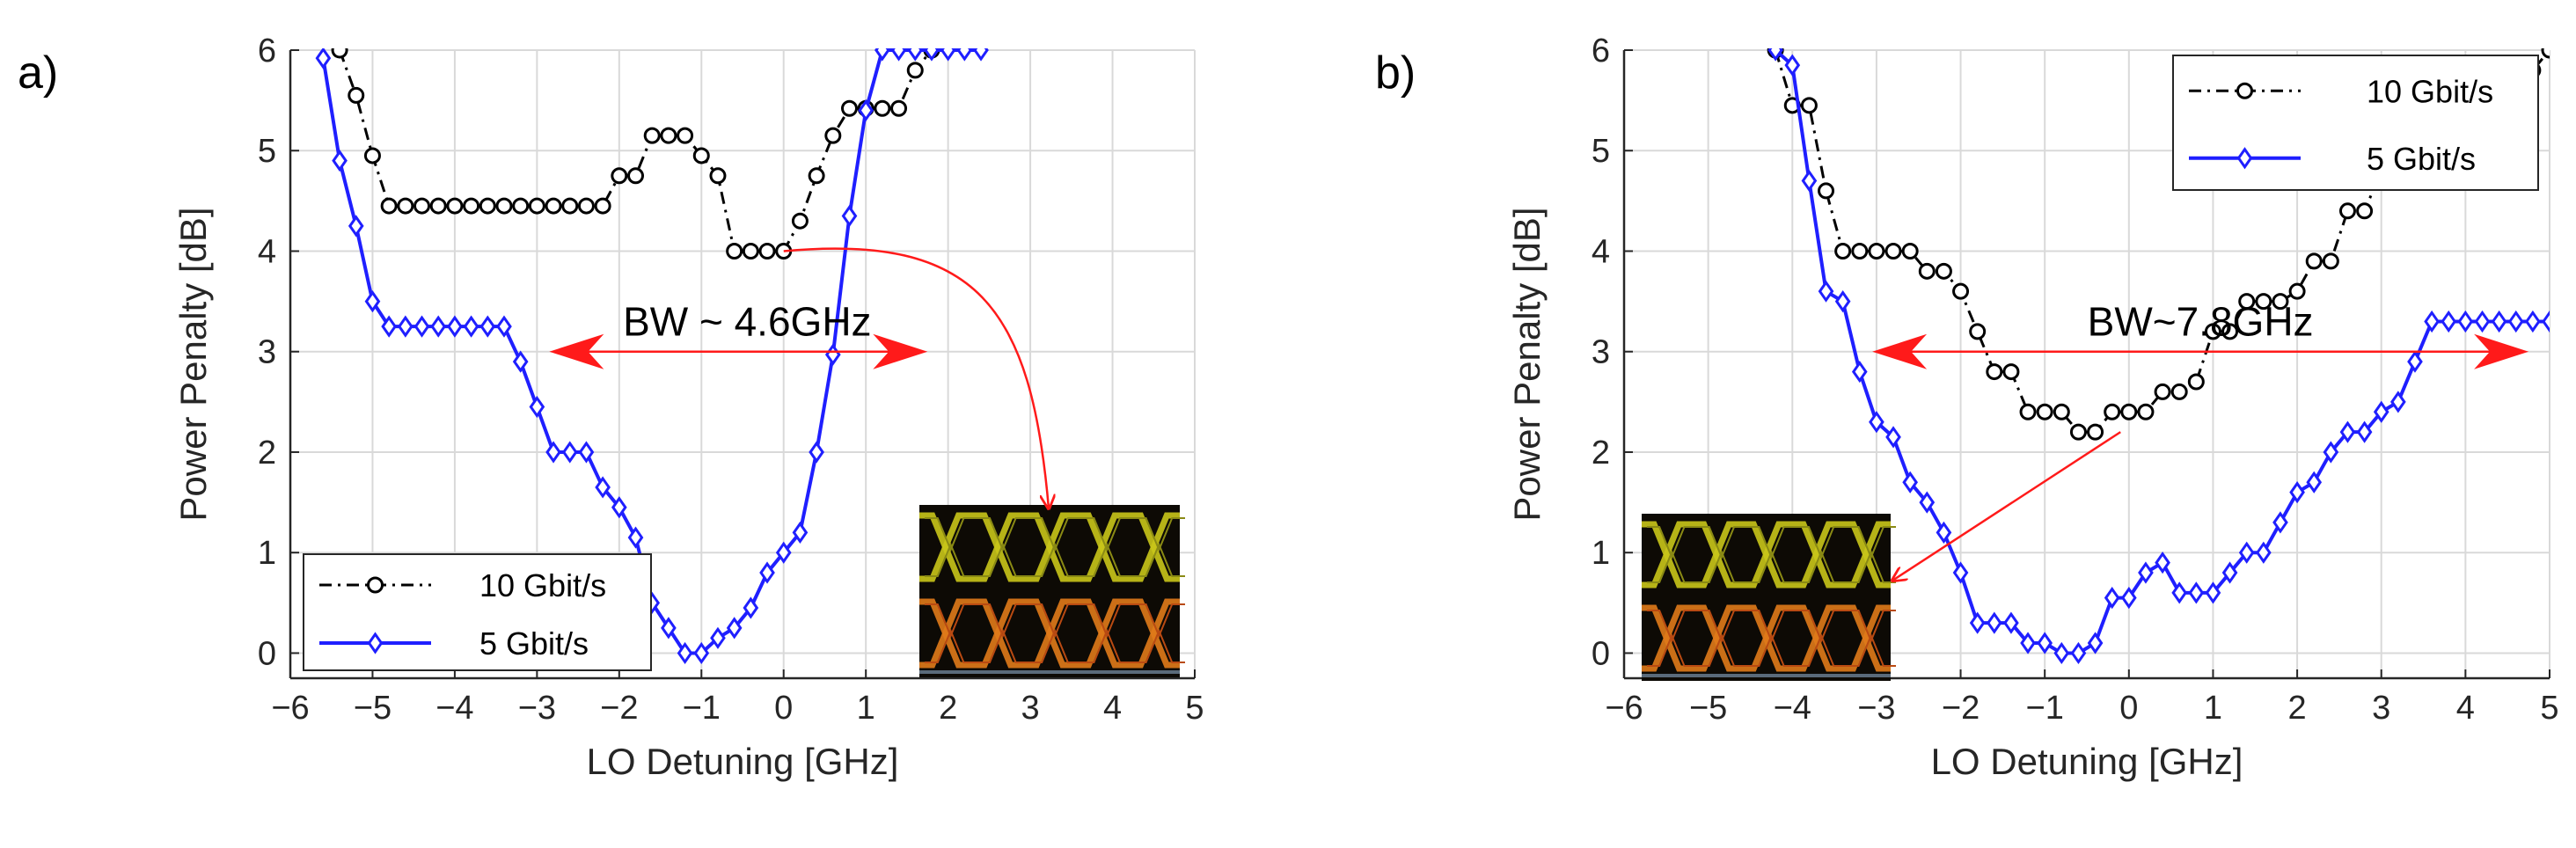 The height and width of the screenshot is (848, 2576). I want to click on x-tick-label: −4, so click(1792, 708).